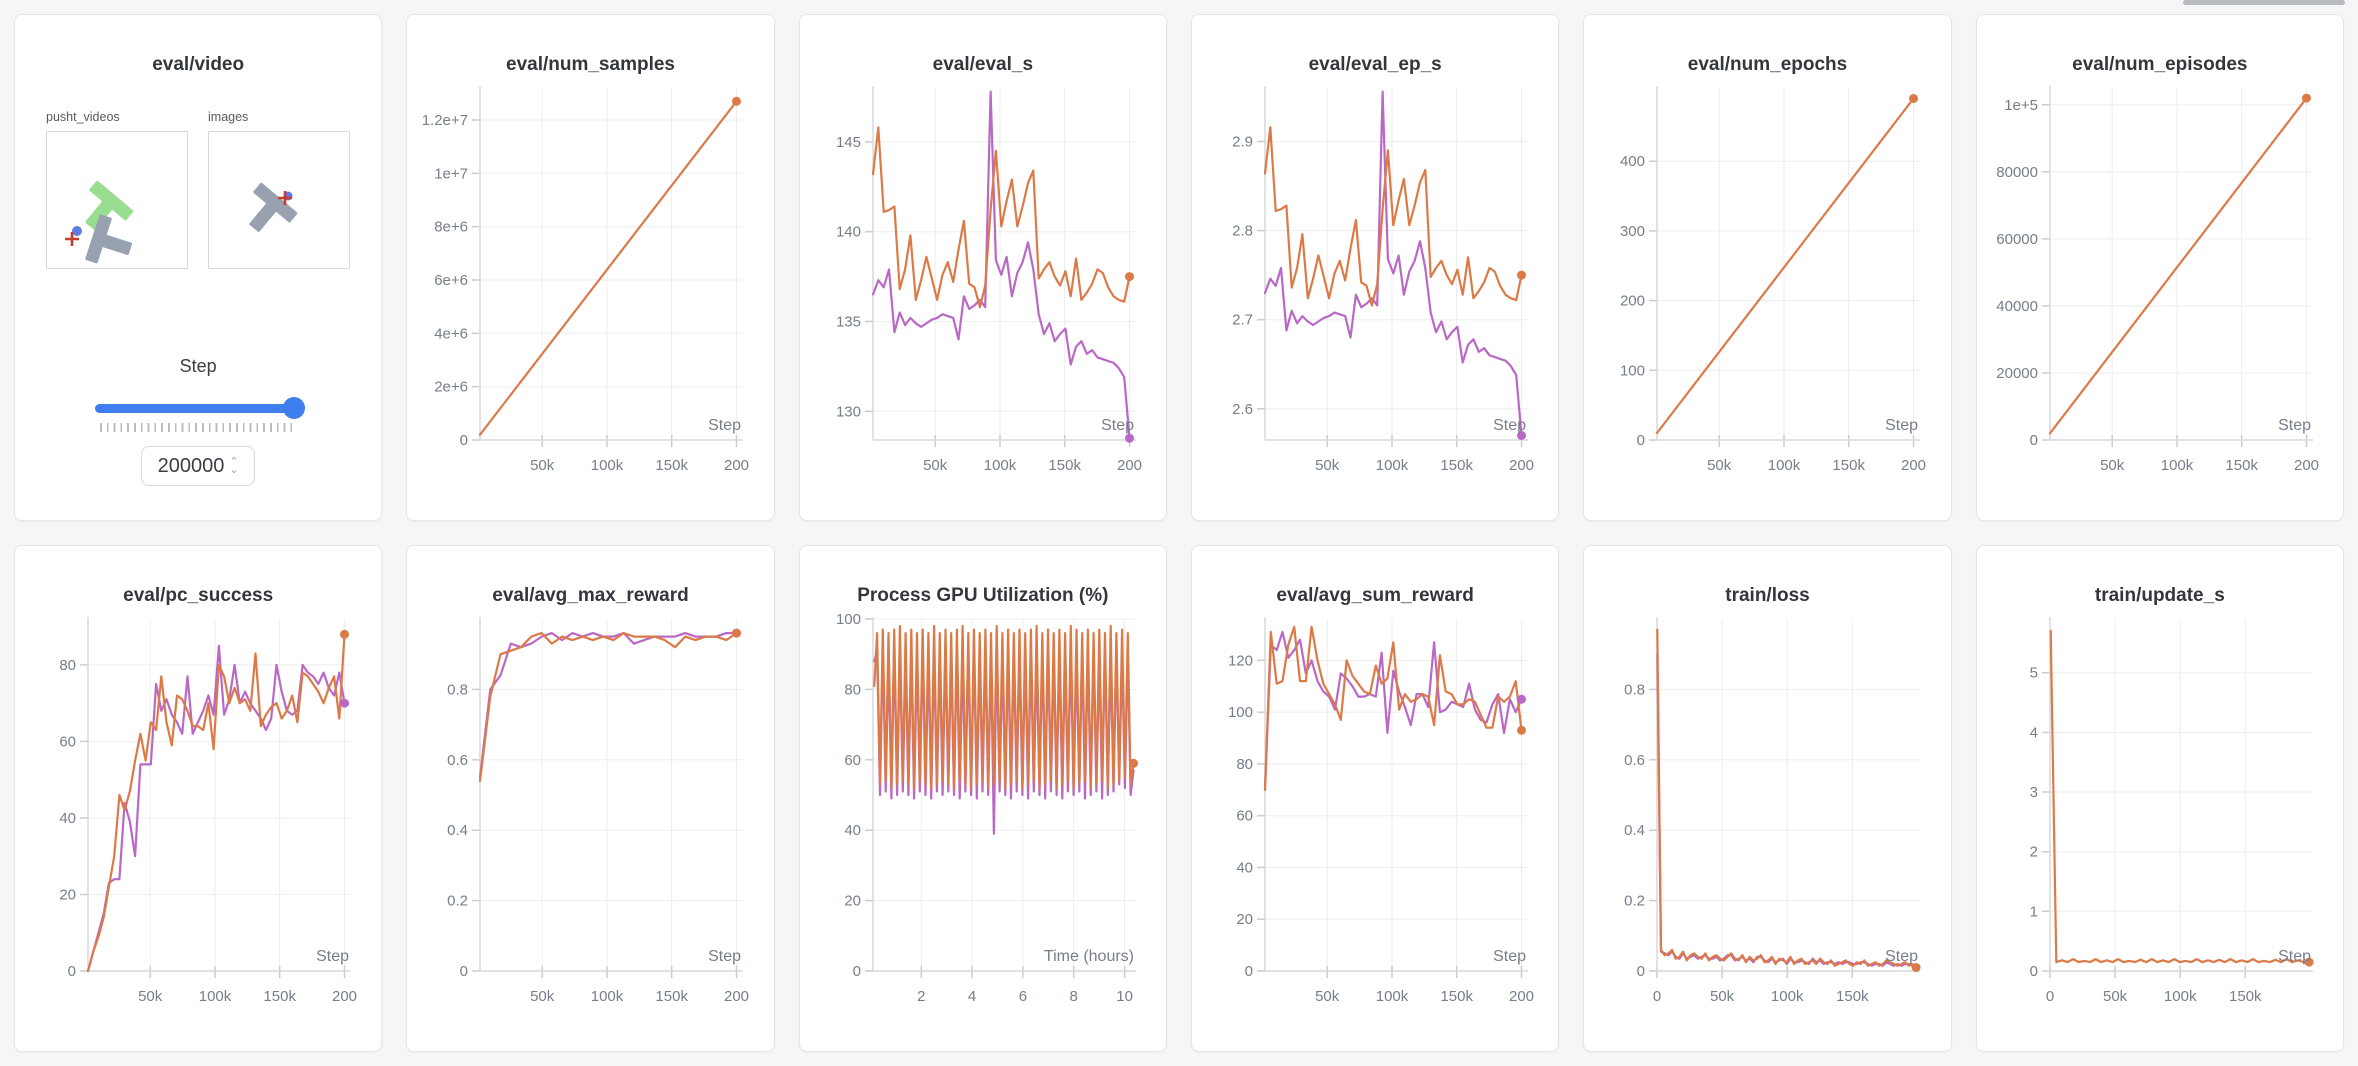  What do you see at coordinates (294, 408) in the screenshot?
I see `step-slider-thumb` at bounding box center [294, 408].